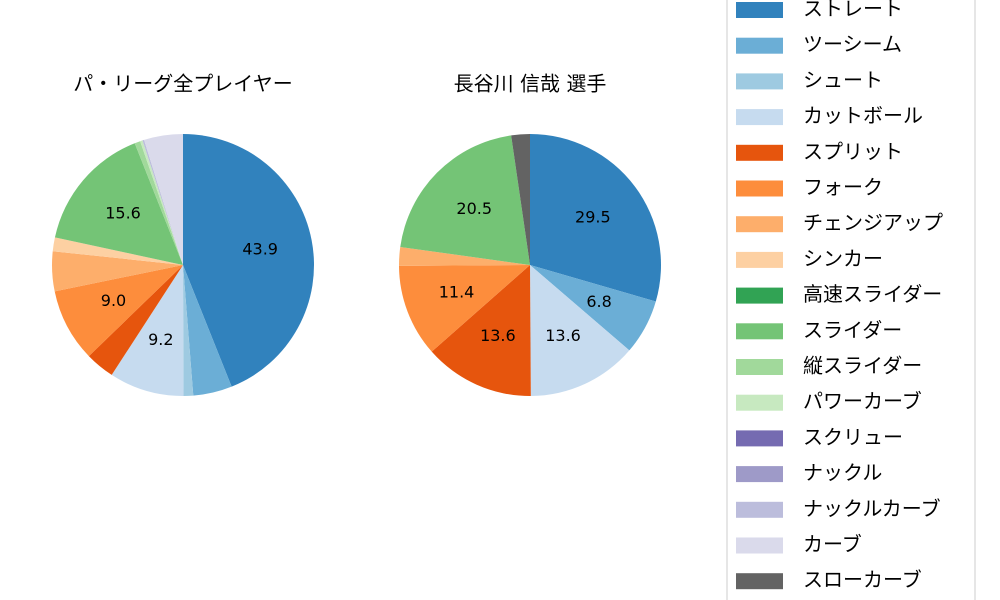 The image size is (1000, 600). What do you see at coordinates (160, 339) in the screenshot?
I see `slice-label: 9.2` at bounding box center [160, 339].